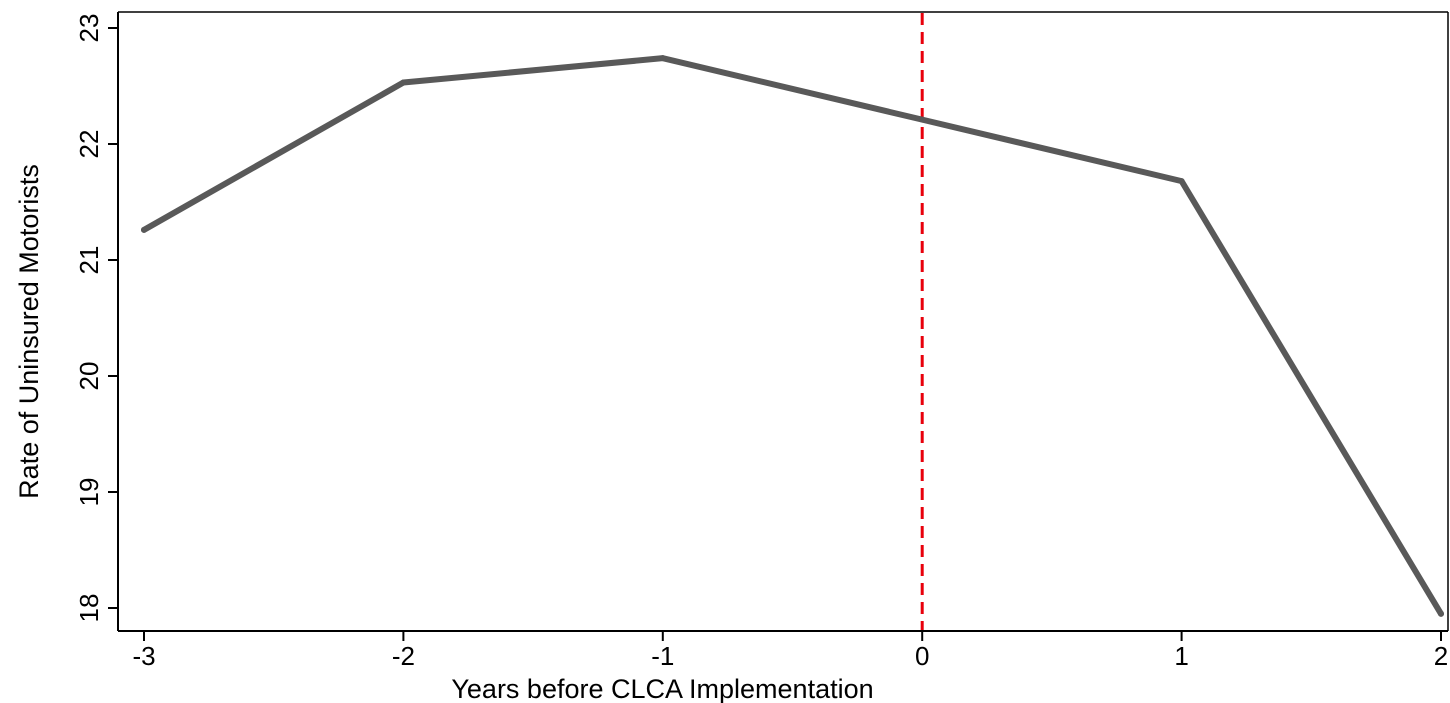 The height and width of the screenshot is (703, 1450). Describe the element at coordinates (89, 492) in the screenshot. I see `y-tick-label: 19` at that location.